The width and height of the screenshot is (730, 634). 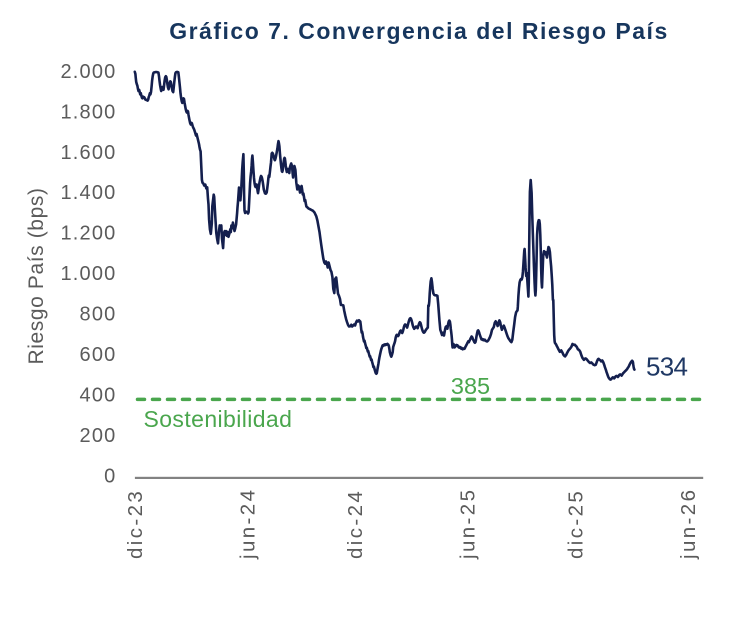 What do you see at coordinates (218, 419) in the screenshot?
I see `svg-text: Sostenibilidad` at bounding box center [218, 419].